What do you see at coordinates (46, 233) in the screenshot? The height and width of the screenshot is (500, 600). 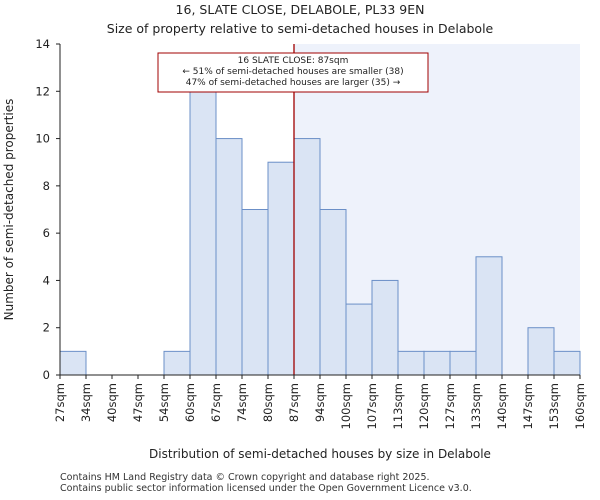 I see `y-tick-label-6: 6` at bounding box center [46, 233].